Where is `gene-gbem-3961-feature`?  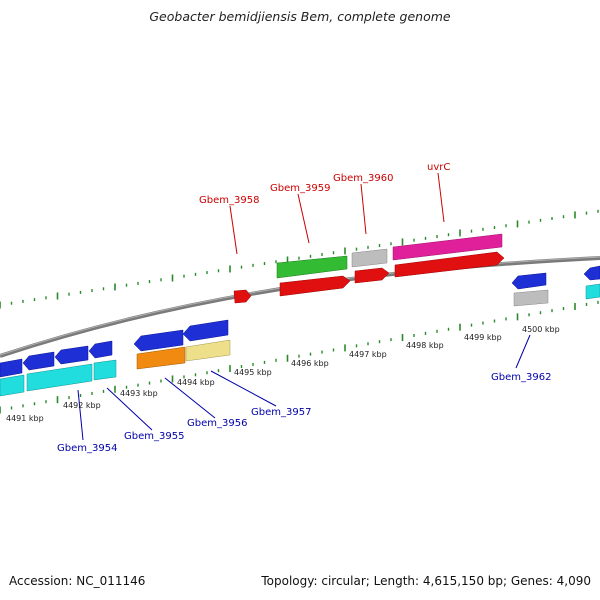
gene-gbem-3961-feature is located at coordinates (555, 282).